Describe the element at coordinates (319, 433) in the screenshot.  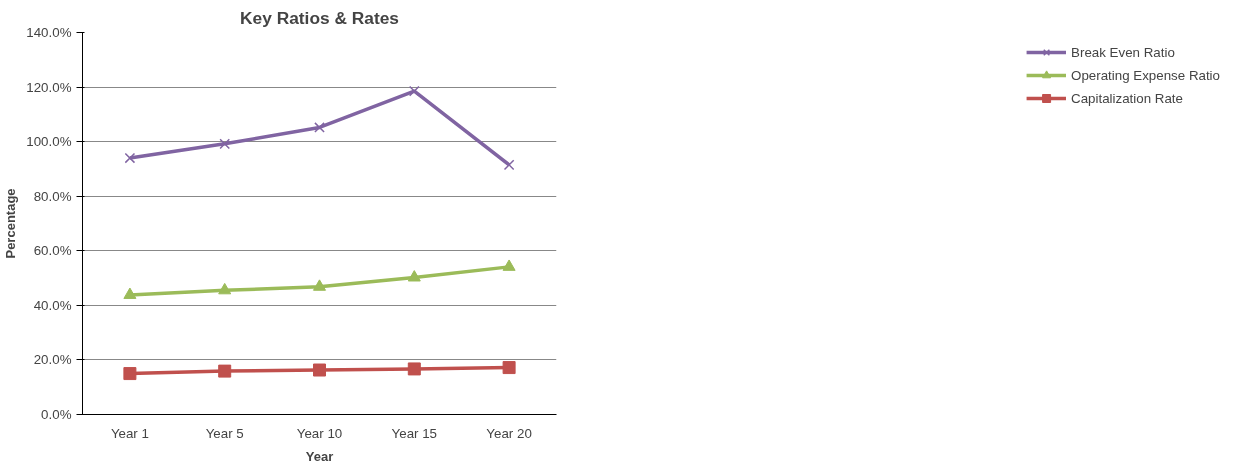
I see `x-tick-label: Year 10` at that location.